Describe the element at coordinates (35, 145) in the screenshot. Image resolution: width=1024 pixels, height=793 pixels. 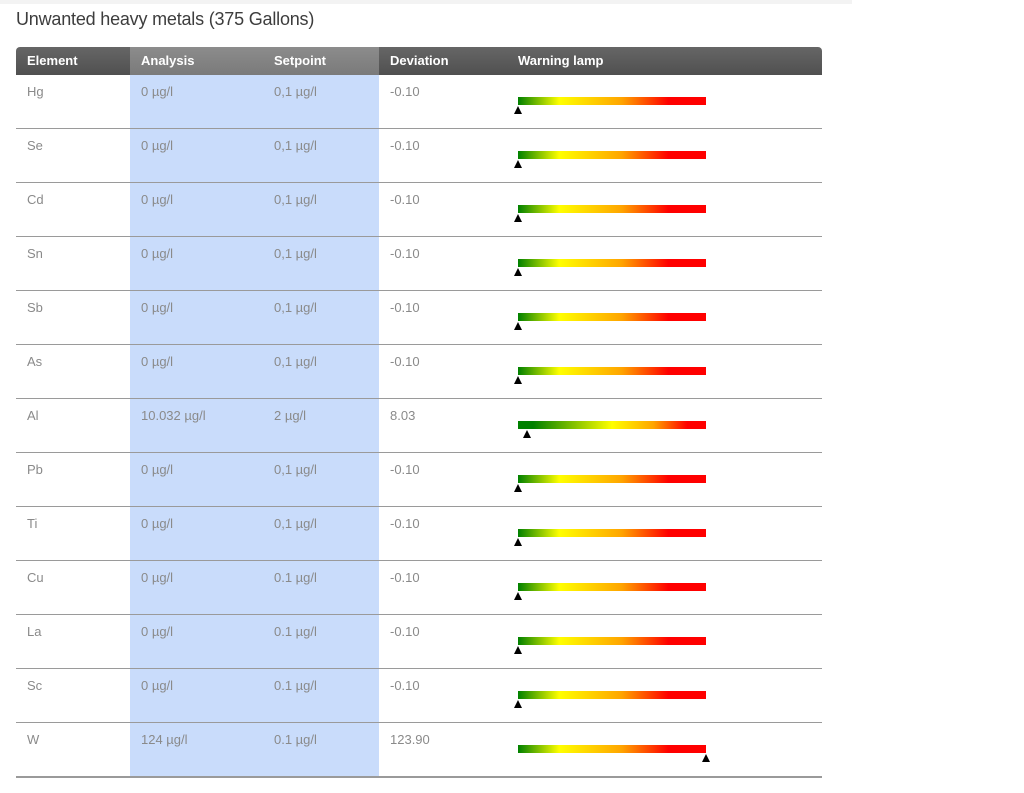
I see `element-cell: Se` at that location.